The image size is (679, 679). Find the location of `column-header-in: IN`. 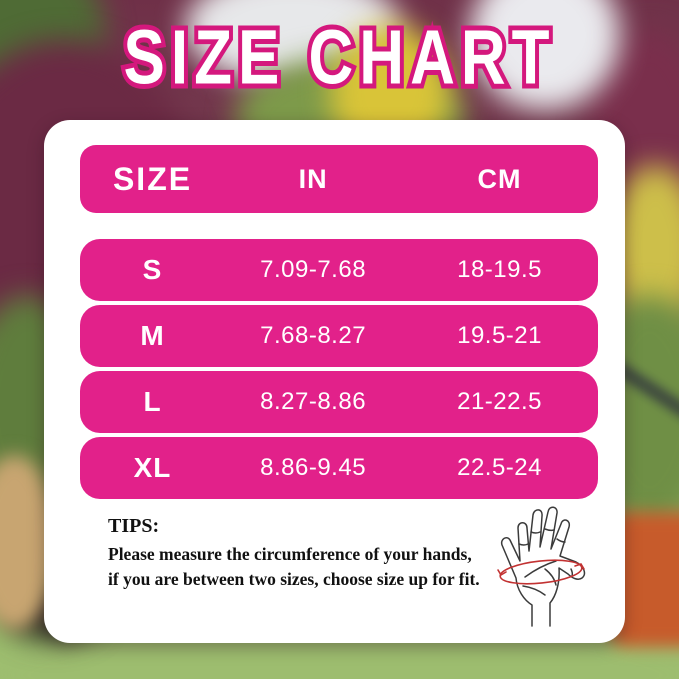

column-header-in: IN is located at coordinates (313, 178).